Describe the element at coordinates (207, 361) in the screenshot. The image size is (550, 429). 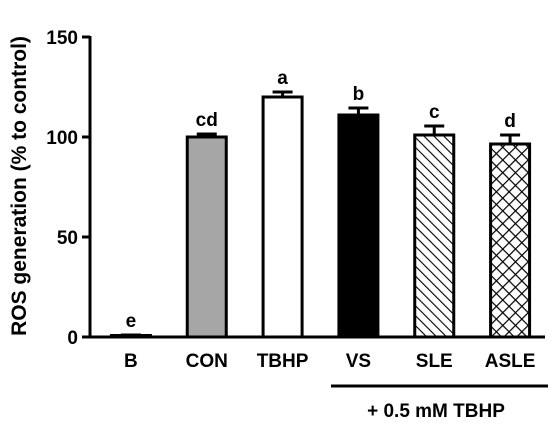
I see `x-tick-label: CON` at that location.